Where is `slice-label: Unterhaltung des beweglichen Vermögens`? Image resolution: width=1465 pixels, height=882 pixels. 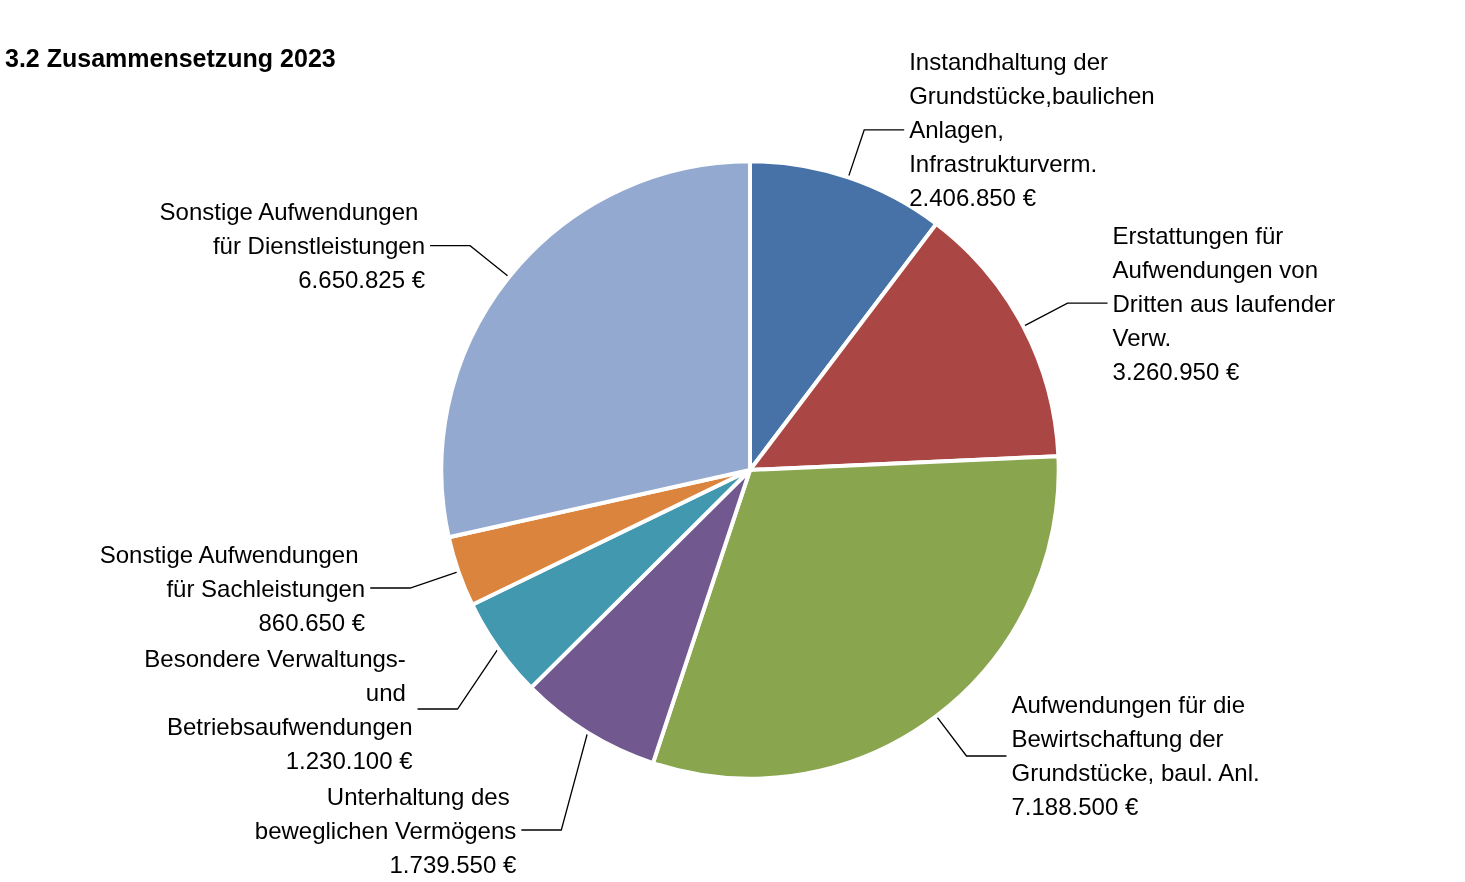 slice-label: Unterhaltung des beweglichen Vermögens is located at coordinates (385, 813).